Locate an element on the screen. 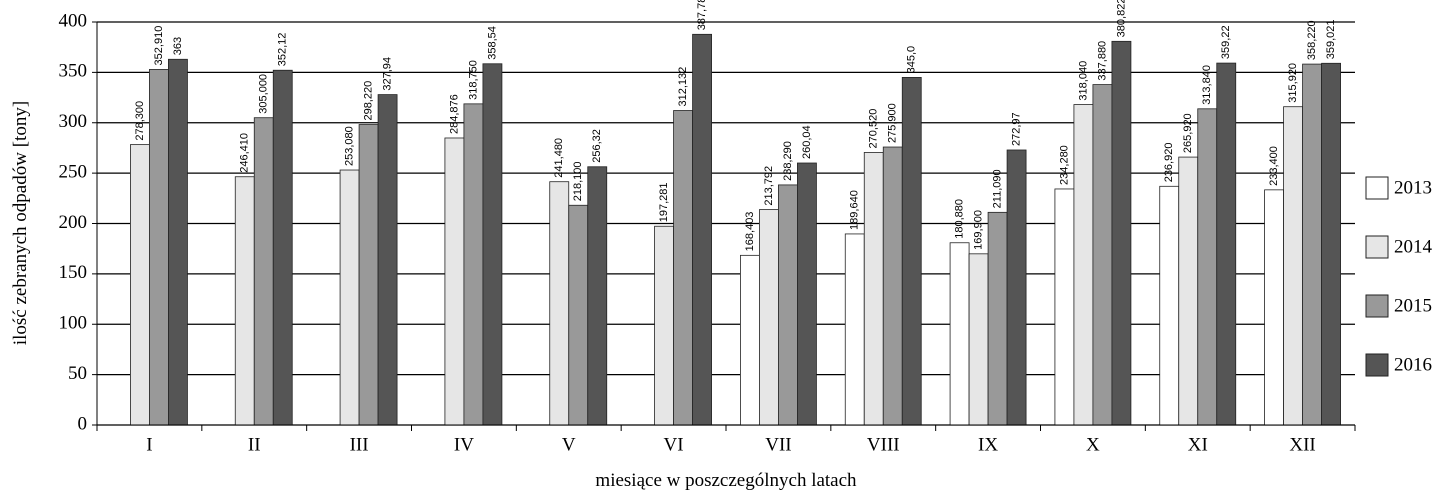  x-tick-label: I is located at coordinates (149, 444).